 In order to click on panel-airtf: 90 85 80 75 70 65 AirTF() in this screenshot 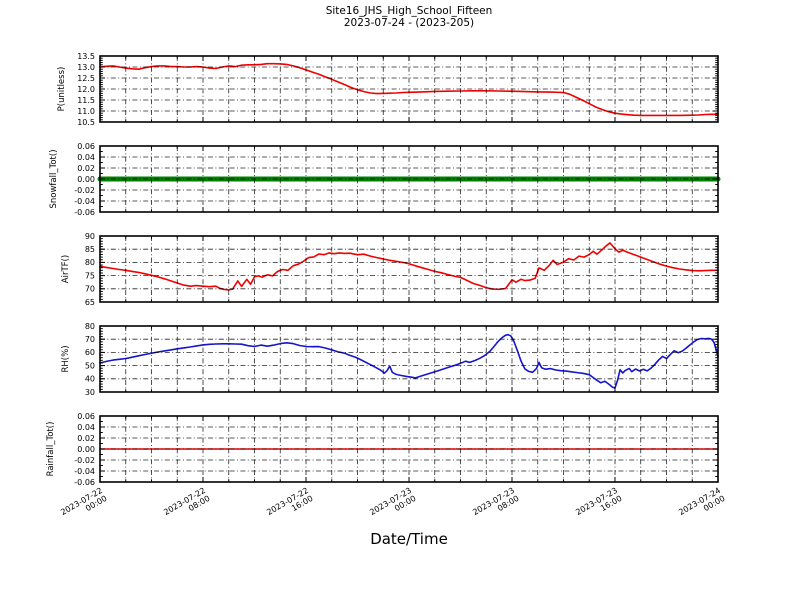, I will do `click(390, 269)`.